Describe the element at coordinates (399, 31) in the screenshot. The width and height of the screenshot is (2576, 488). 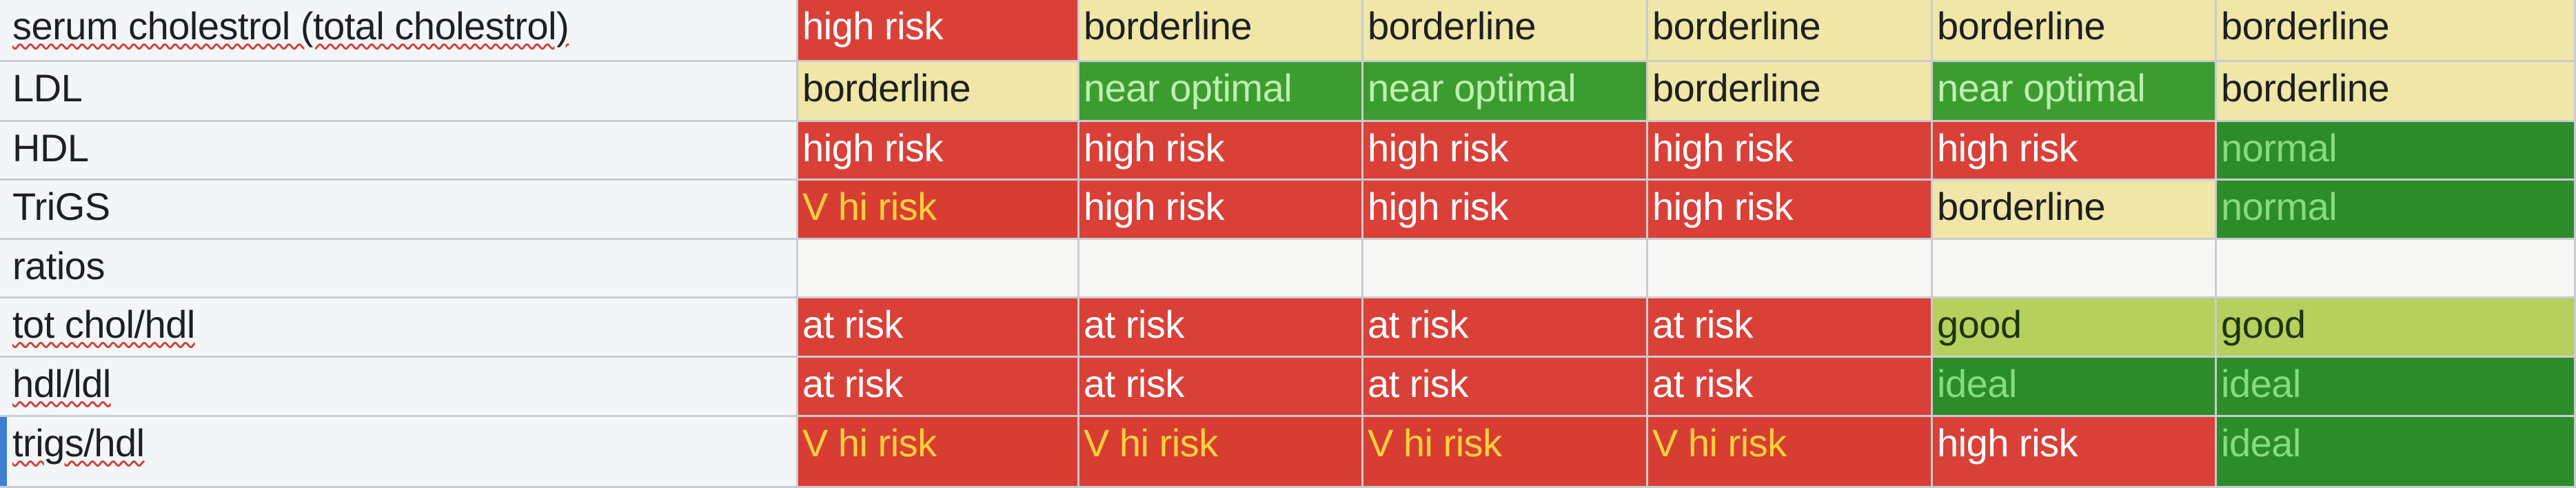
I see `row-label: serum cholestrol (total cholestrol)` at that location.